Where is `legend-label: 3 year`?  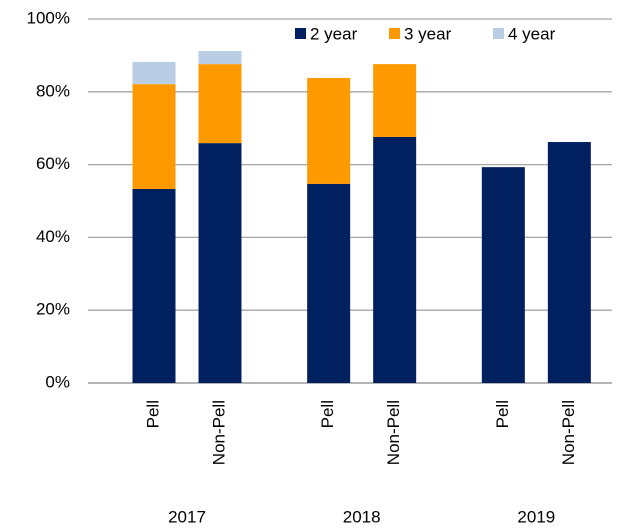 legend-label: 3 year is located at coordinates (428, 33).